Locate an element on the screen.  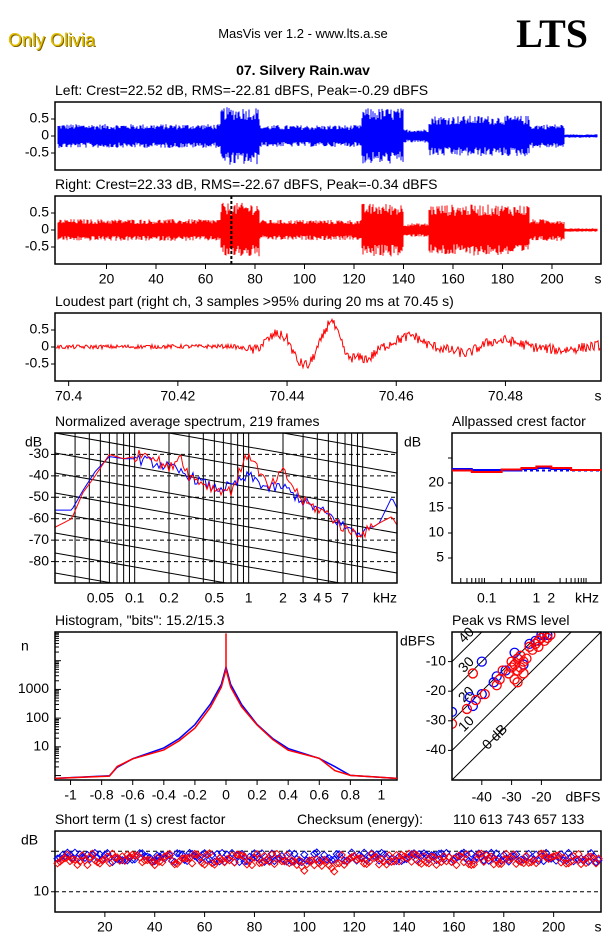
loudest-xtick-label: 70.42 is located at coordinates (177, 396).